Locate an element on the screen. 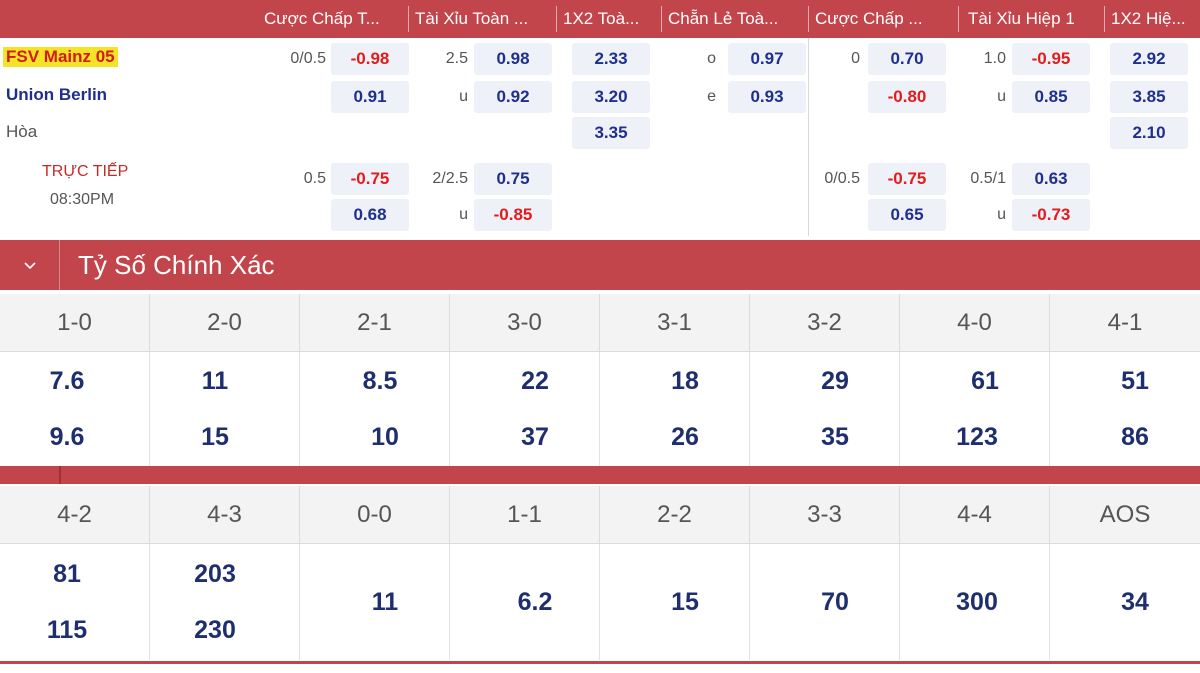 Image resolution: width=1200 pixels, height=673 pixels. home-score-odd: 22 is located at coordinates (535, 381).